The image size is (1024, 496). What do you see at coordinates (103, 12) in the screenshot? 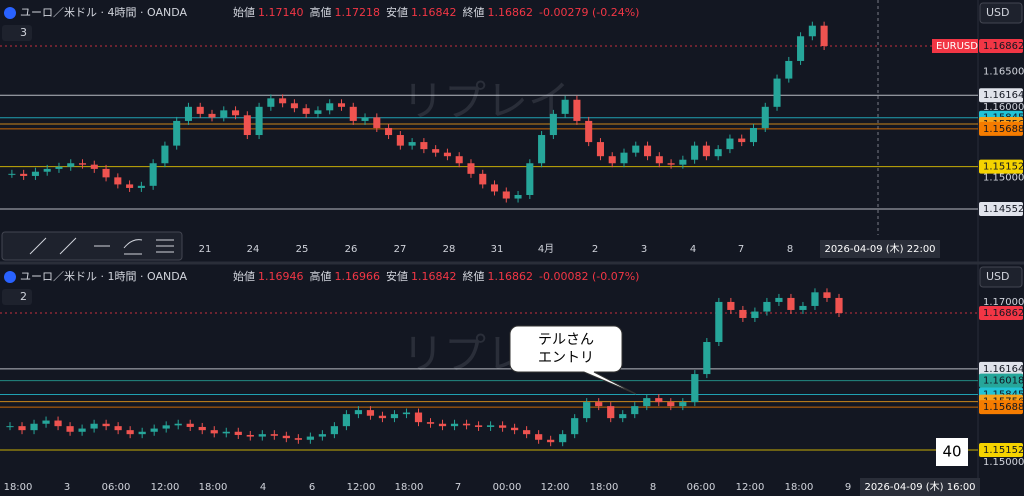
I see `header-part: ユーロ／米ドル · 4時間 · OANDA` at bounding box center [103, 12].